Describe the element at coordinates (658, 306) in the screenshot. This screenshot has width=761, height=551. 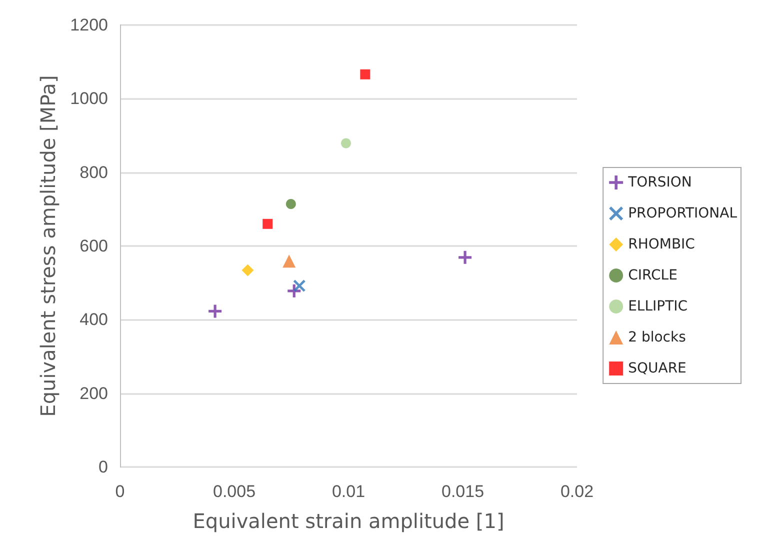
I see `legend-label: ELLIPTIC` at that location.